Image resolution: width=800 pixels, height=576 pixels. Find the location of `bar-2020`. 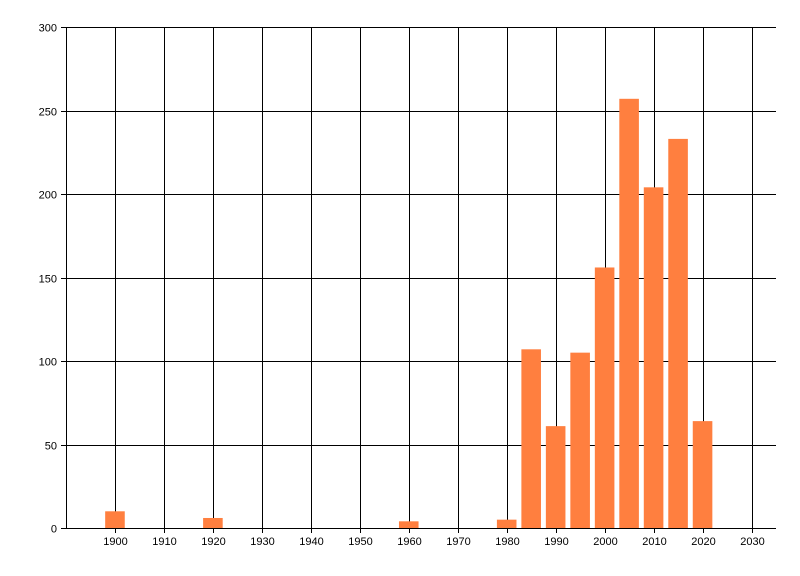

bar-2020 is located at coordinates (702, 474).